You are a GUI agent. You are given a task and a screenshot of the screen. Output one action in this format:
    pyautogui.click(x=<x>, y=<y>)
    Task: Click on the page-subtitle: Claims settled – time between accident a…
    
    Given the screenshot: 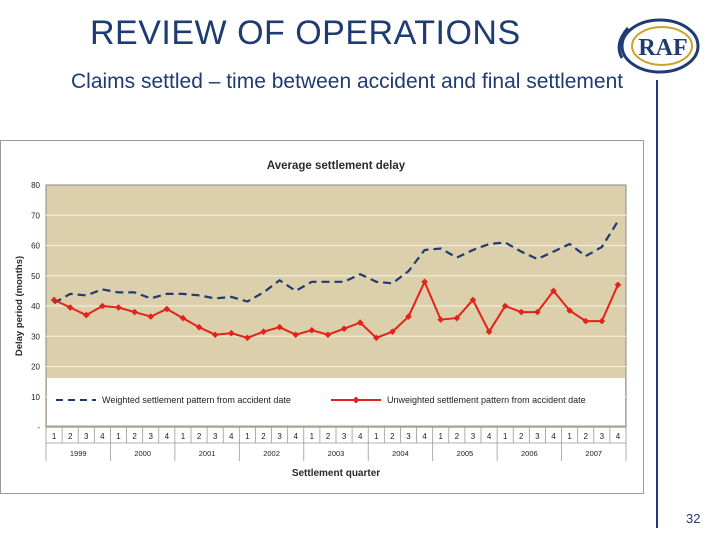 What is the action you would take?
    pyautogui.click(x=347, y=81)
    